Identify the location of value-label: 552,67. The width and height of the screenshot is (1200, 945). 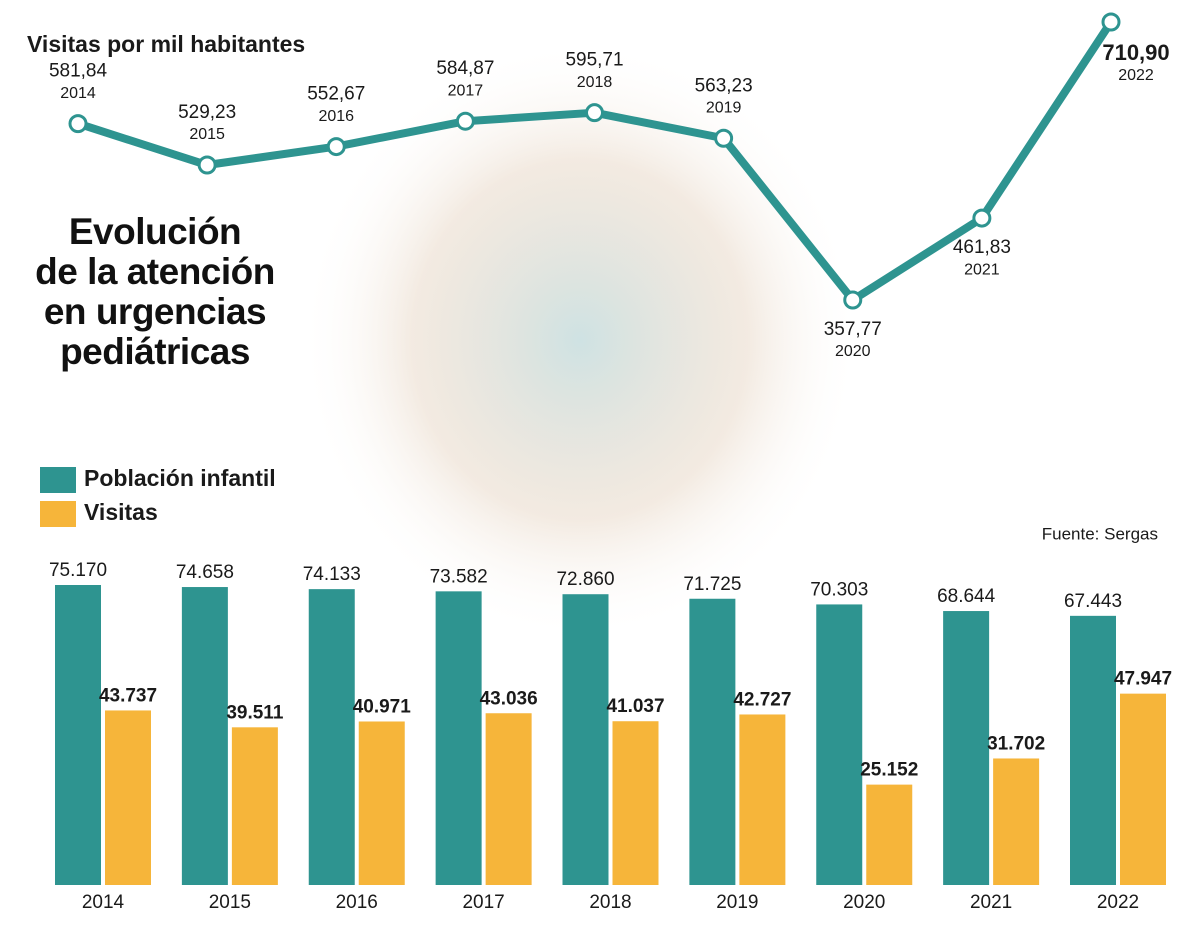
(336, 94).